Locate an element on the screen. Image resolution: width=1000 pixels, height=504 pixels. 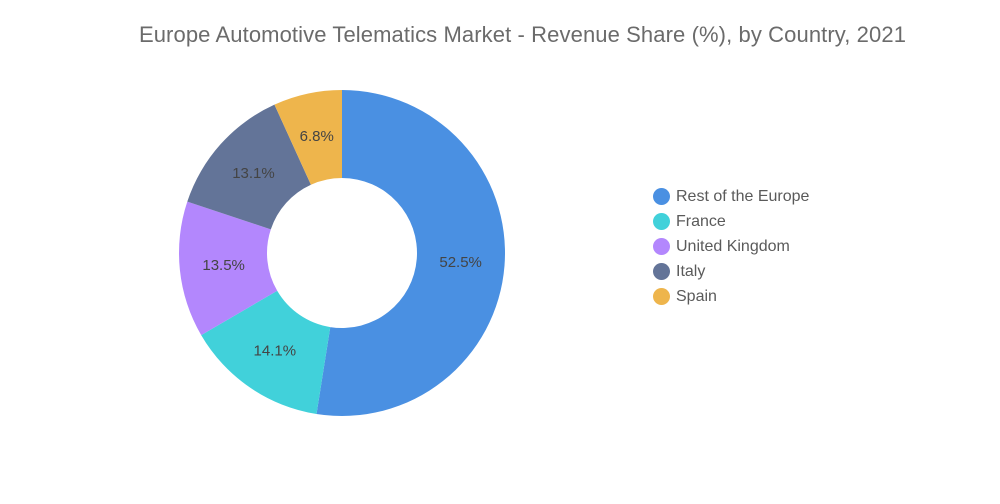
legend-label: United Kingdom is located at coordinates (733, 246).